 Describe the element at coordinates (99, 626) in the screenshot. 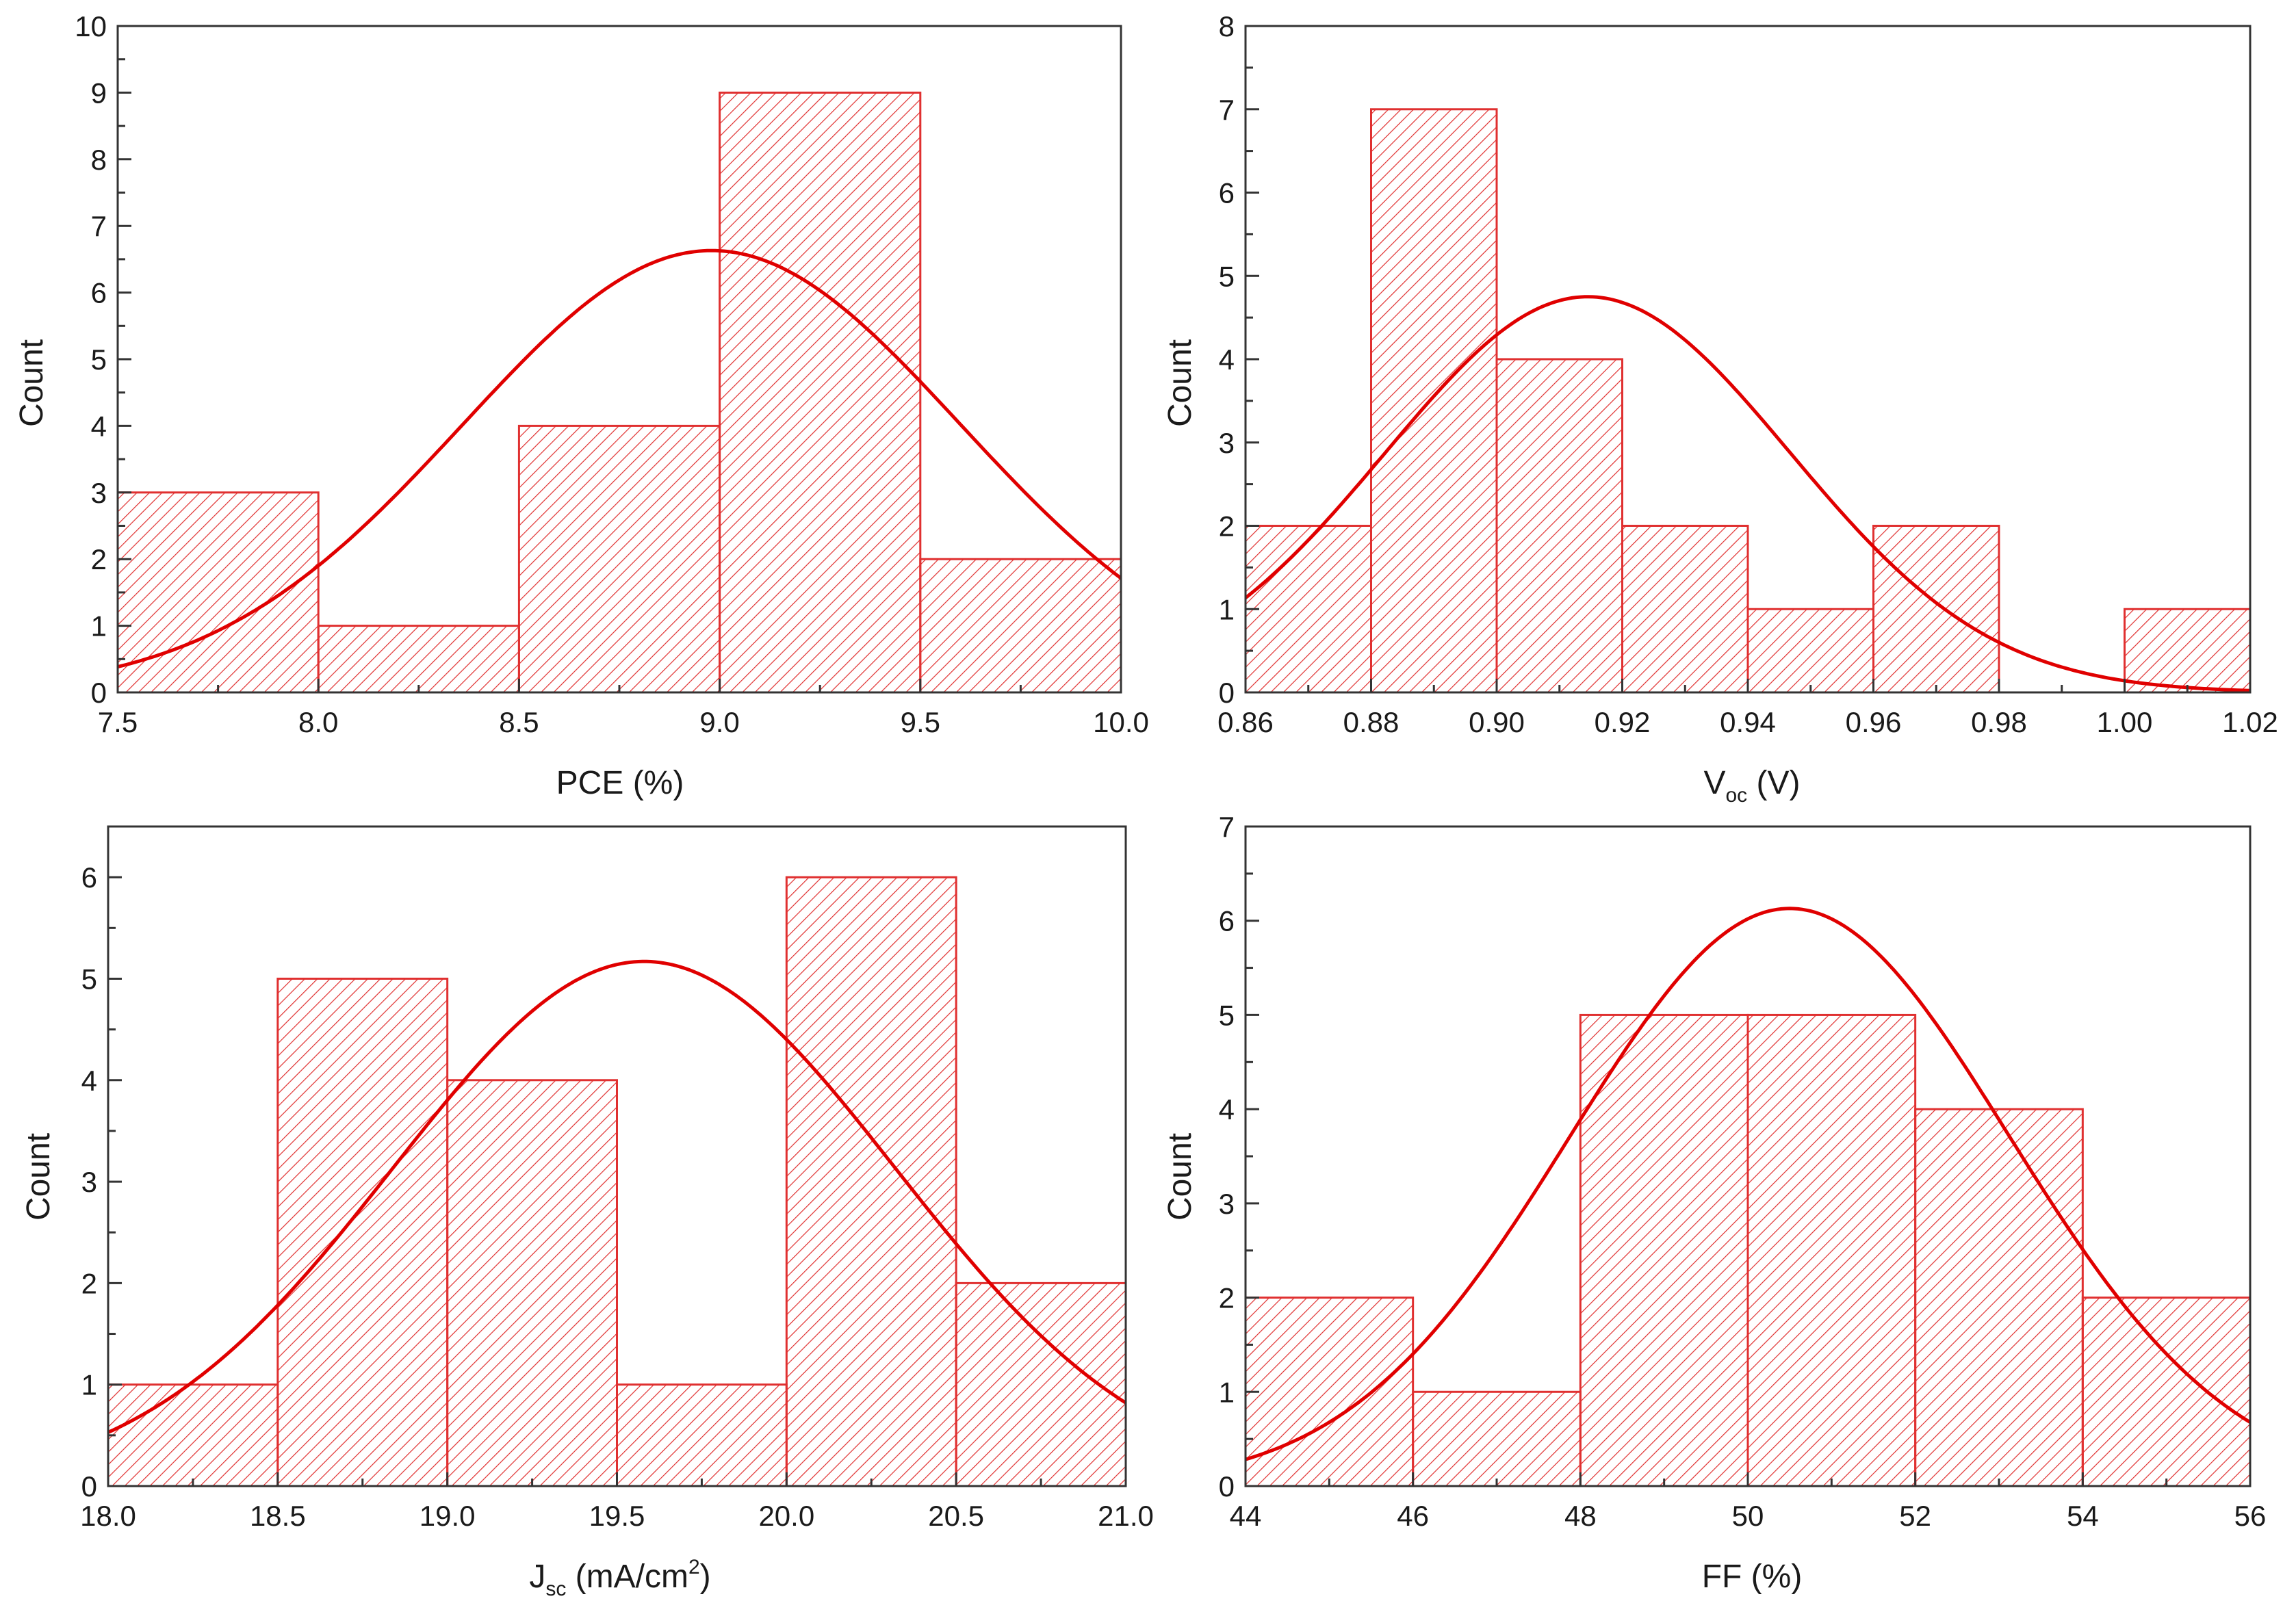

I see `pce-y-tick-label: 1` at that location.